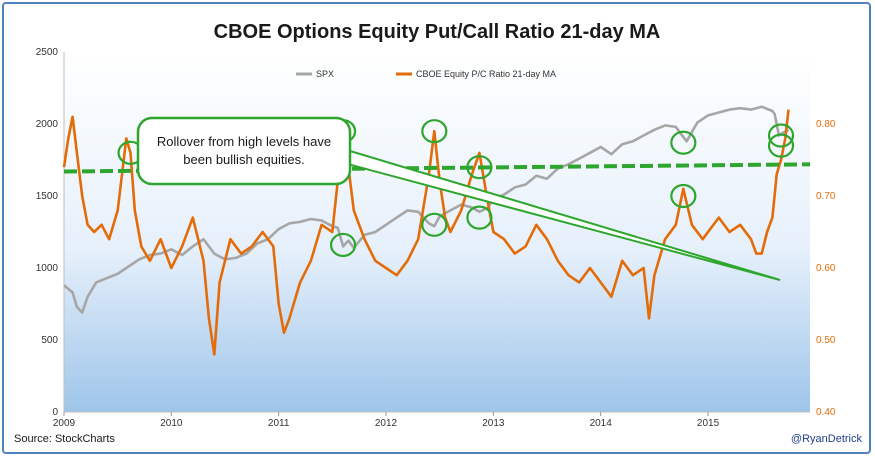 The height and width of the screenshot is (458, 875). What do you see at coordinates (55, 412) in the screenshot?
I see `y-left-tick-label: 0` at bounding box center [55, 412].